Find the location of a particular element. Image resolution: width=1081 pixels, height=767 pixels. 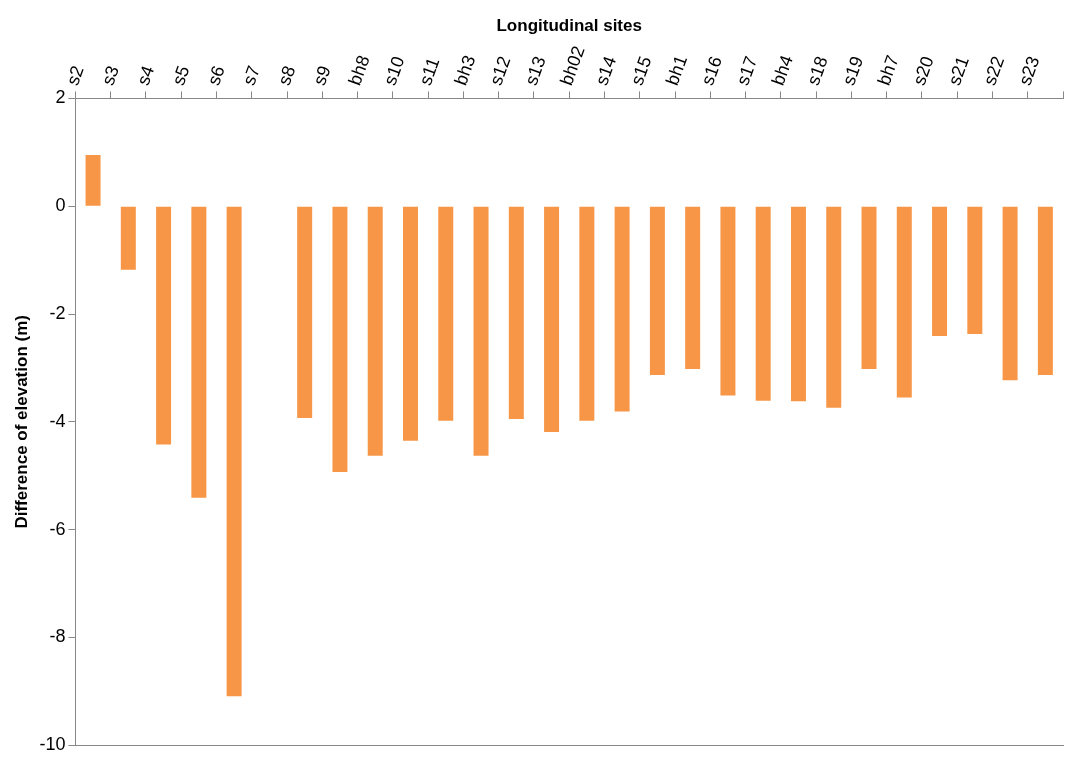

x-tick-label: s9 is located at coordinates (322, 75).